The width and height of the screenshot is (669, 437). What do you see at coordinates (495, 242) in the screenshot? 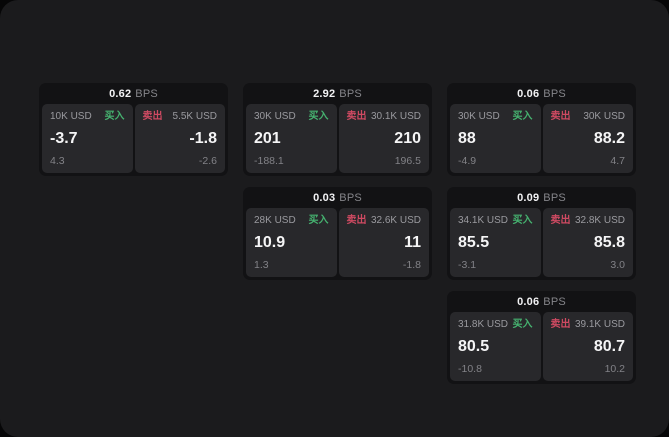
I see `buy-panel: 34.1K USD 买入 85.5 -3.1` at bounding box center [495, 242].